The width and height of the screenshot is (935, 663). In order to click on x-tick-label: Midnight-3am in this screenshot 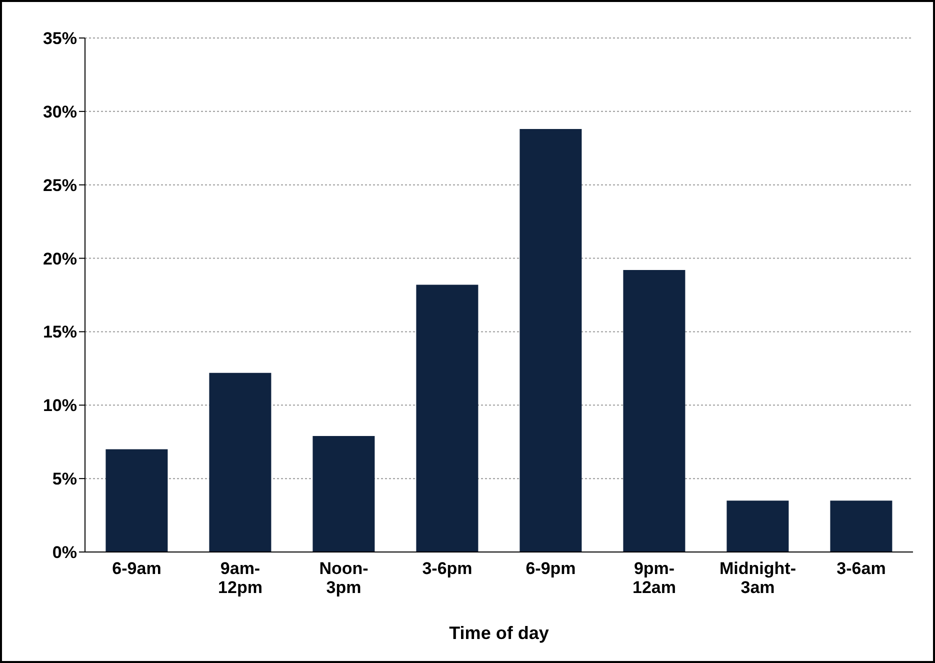, I will do `click(758, 578)`.